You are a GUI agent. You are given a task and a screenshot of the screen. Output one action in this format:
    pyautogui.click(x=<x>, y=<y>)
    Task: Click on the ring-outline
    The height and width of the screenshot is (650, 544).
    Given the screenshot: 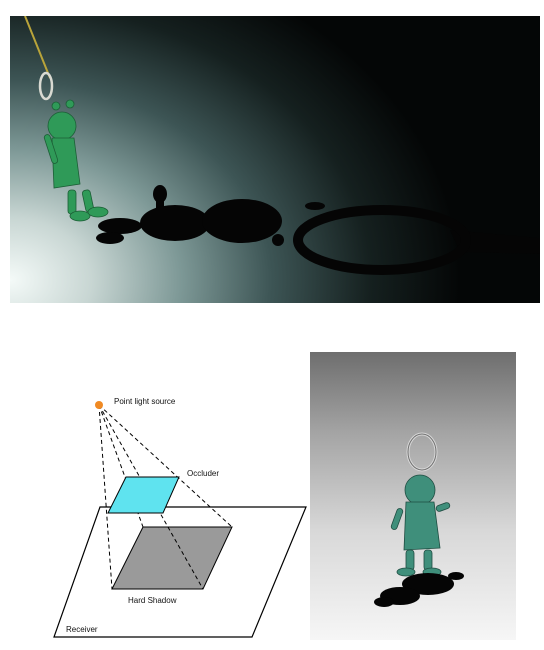 What is the action you would take?
    pyautogui.click(x=422, y=452)
    